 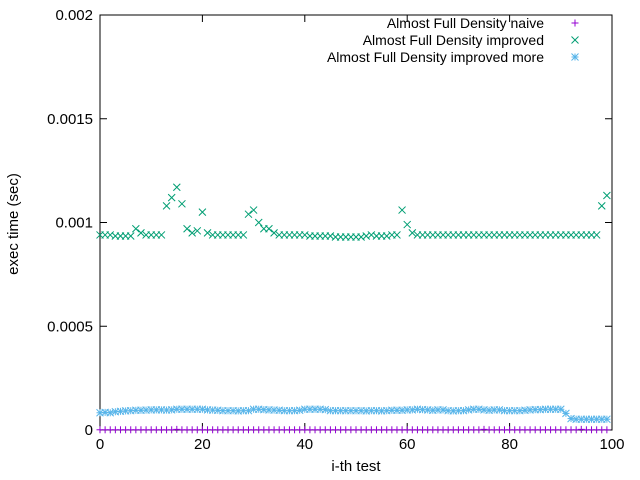 What do you see at coordinates (465, 23) in the screenshot?
I see `legend-label: Almost Full Density naive` at bounding box center [465, 23].